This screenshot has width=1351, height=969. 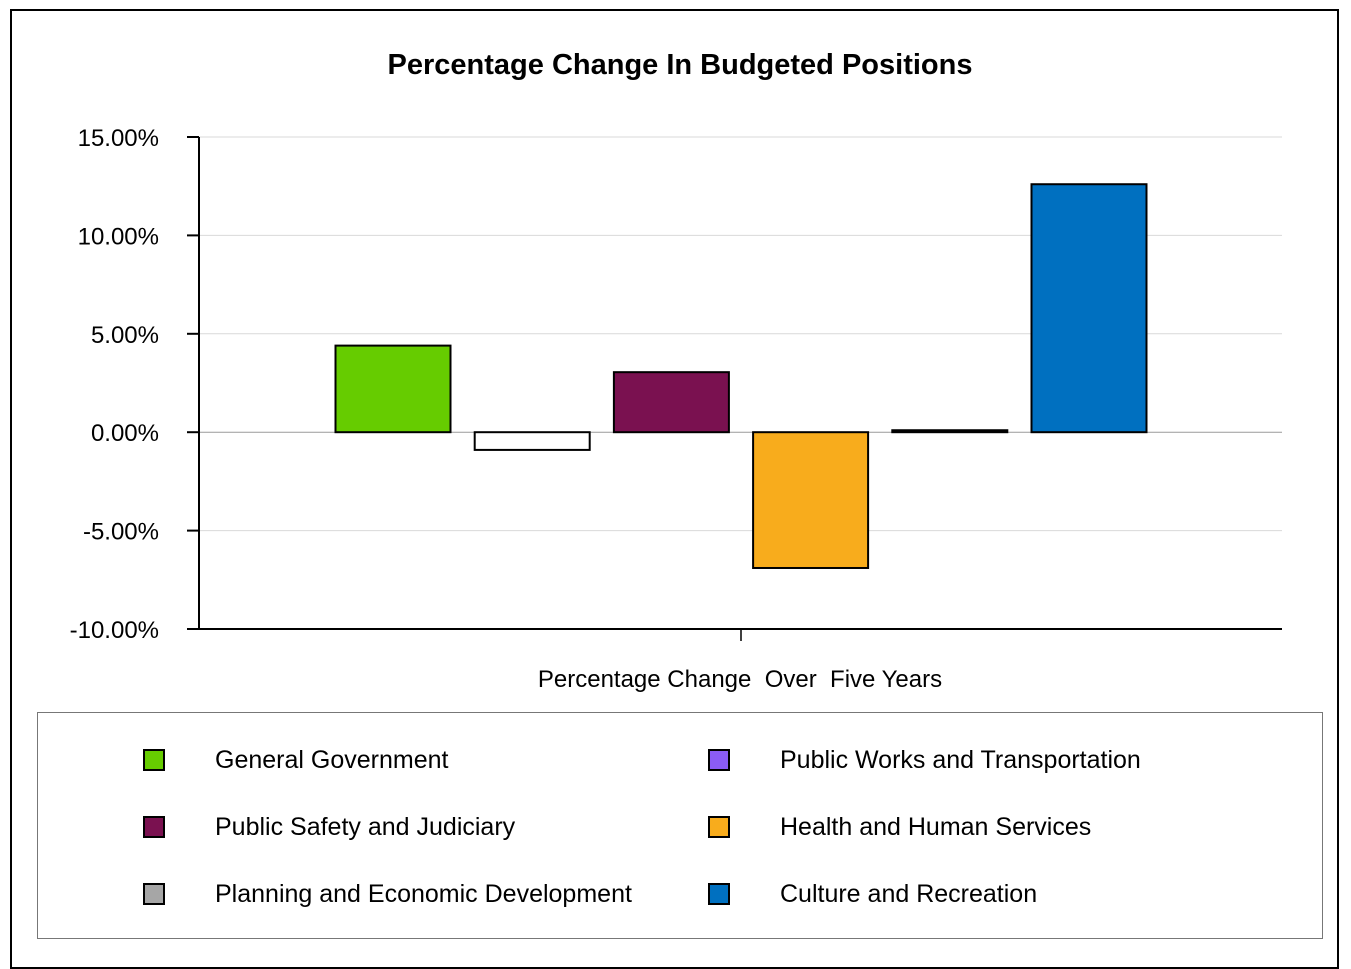 I want to click on bar-general-government, so click(x=393, y=389).